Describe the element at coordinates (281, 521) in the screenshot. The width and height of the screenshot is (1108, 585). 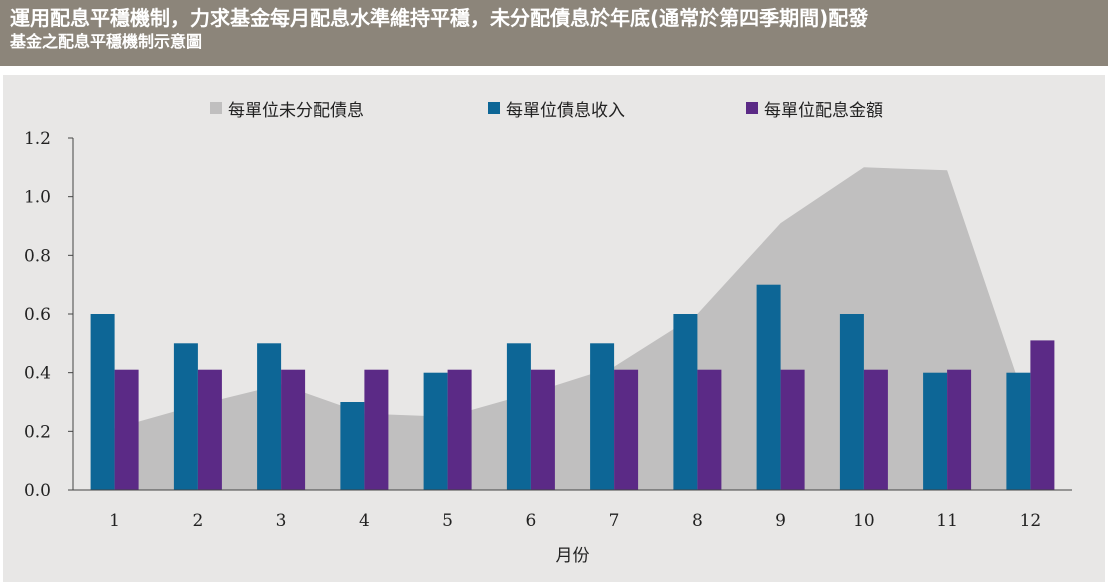
I see `x-tick-label: 3` at that location.